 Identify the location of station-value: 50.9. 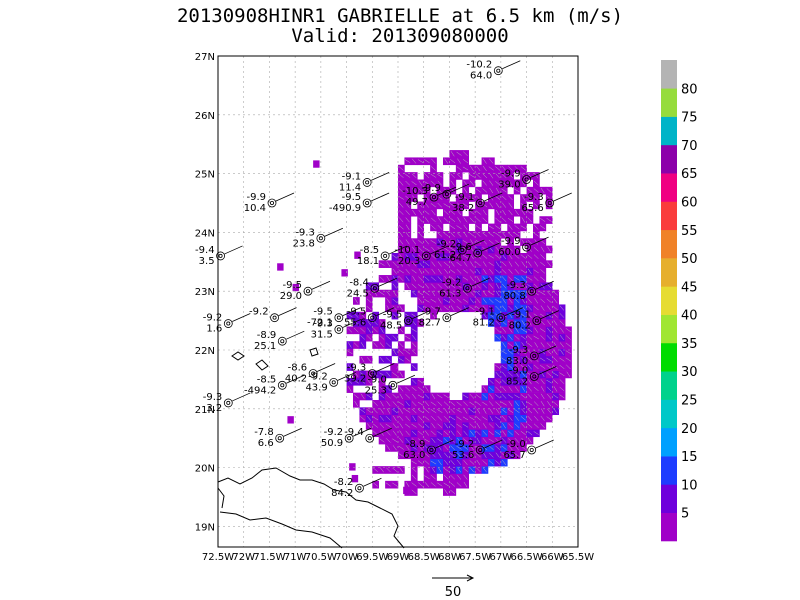
(332, 443).